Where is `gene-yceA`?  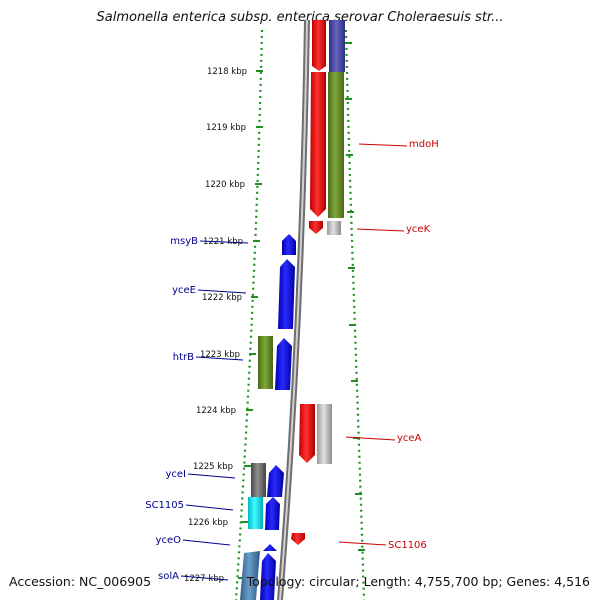 gene-yceA is located at coordinates (307, 433).